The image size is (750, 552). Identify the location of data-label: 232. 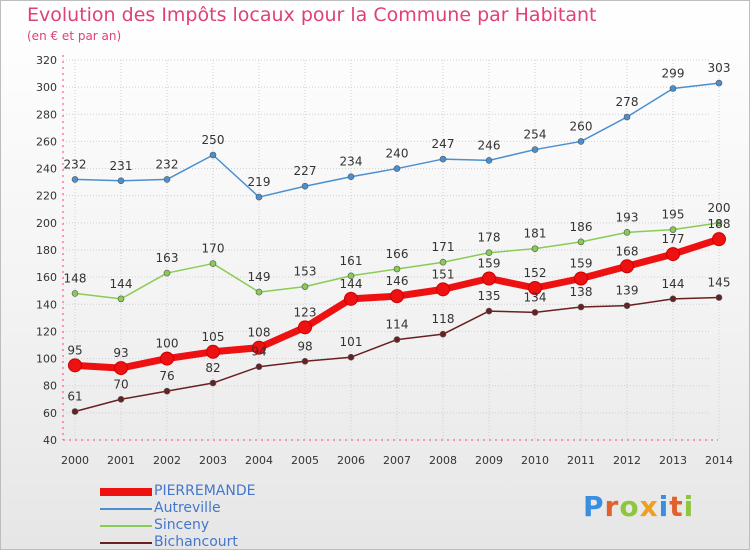
(75, 164).